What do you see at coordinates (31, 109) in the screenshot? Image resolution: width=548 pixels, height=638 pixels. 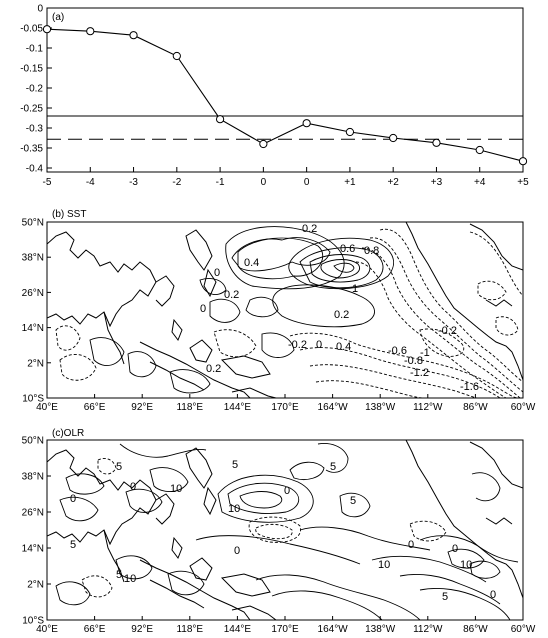 I see `y-tick-label: -0.25` at bounding box center [31, 109].